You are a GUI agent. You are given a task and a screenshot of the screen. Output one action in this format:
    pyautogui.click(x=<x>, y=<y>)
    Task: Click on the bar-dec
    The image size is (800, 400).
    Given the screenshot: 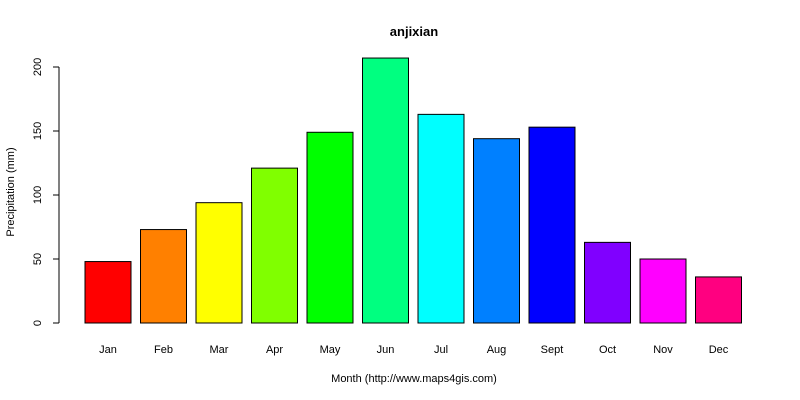 What is the action you would take?
    pyautogui.click(x=718, y=300)
    